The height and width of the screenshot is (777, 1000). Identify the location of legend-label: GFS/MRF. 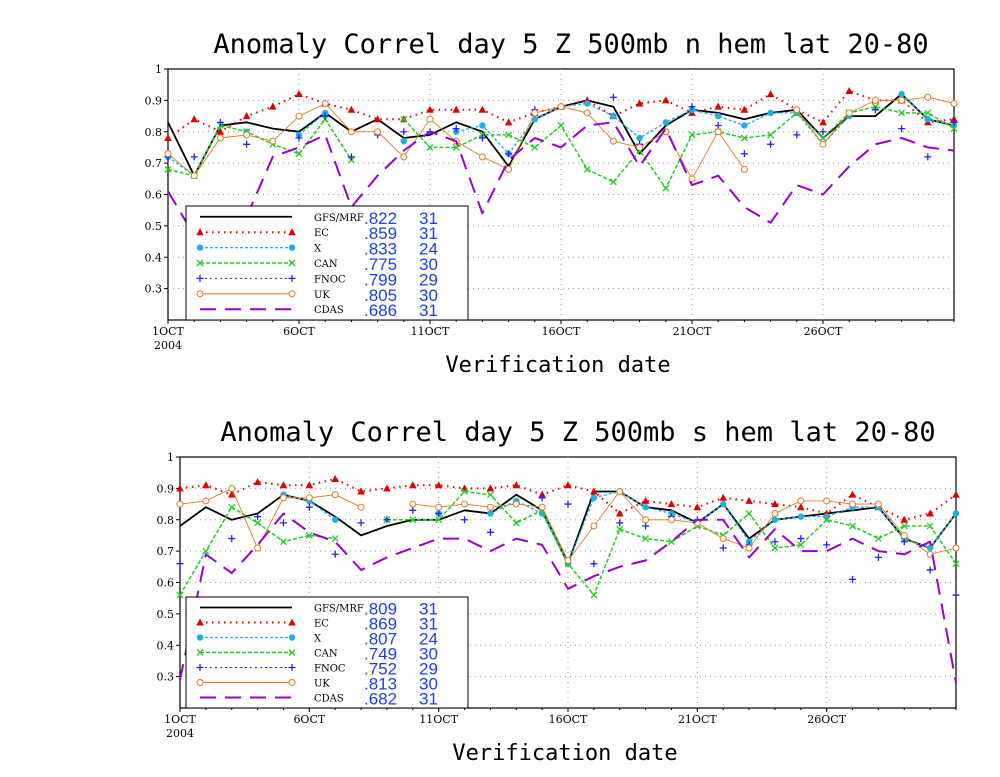
(339, 609).